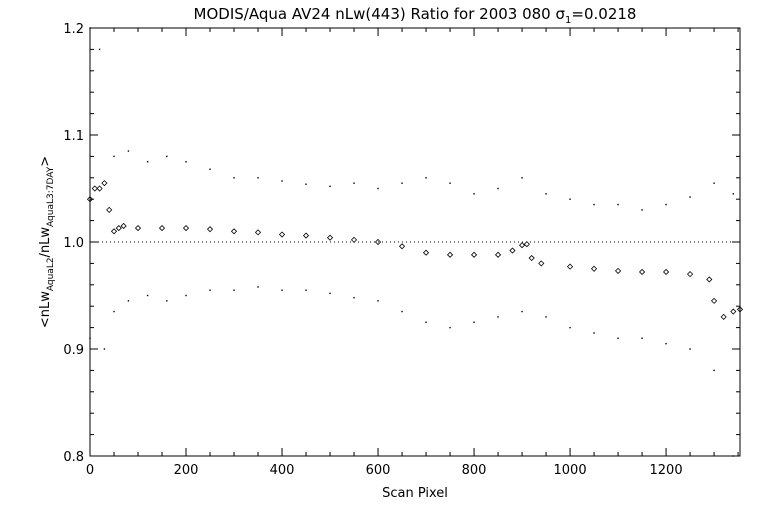 The height and width of the screenshot is (512, 768). Describe the element at coordinates (474, 470) in the screenshot. I see `x-tick-label: 800` at that location.